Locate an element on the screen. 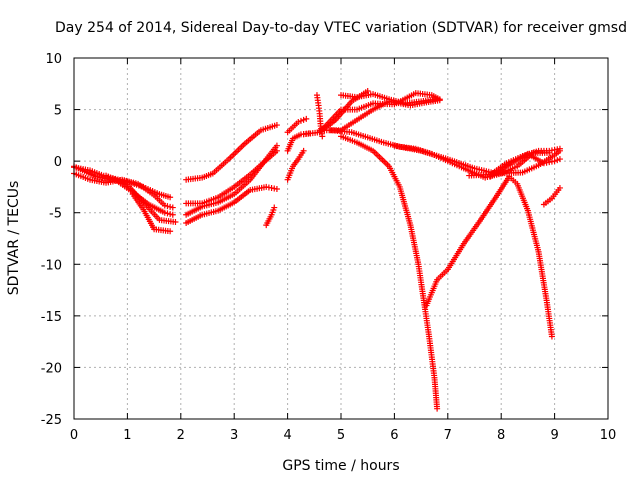 Image resolution: width=640 pixels, height=480 pixels. y-axis-label: SDTVAR / TECUs is located at coordinates (14, 238).